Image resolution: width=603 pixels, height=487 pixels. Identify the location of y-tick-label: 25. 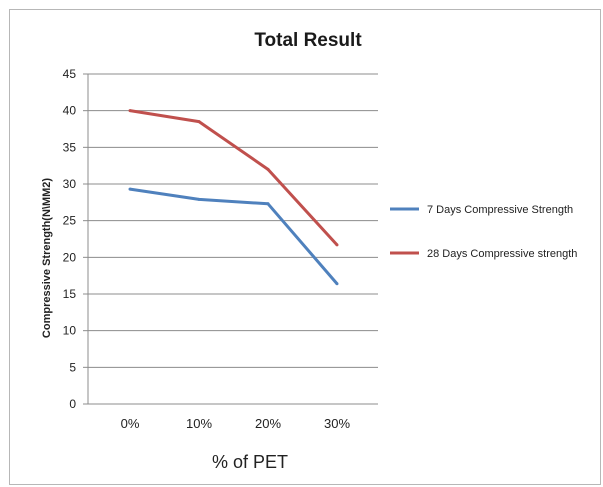
(70, 221).